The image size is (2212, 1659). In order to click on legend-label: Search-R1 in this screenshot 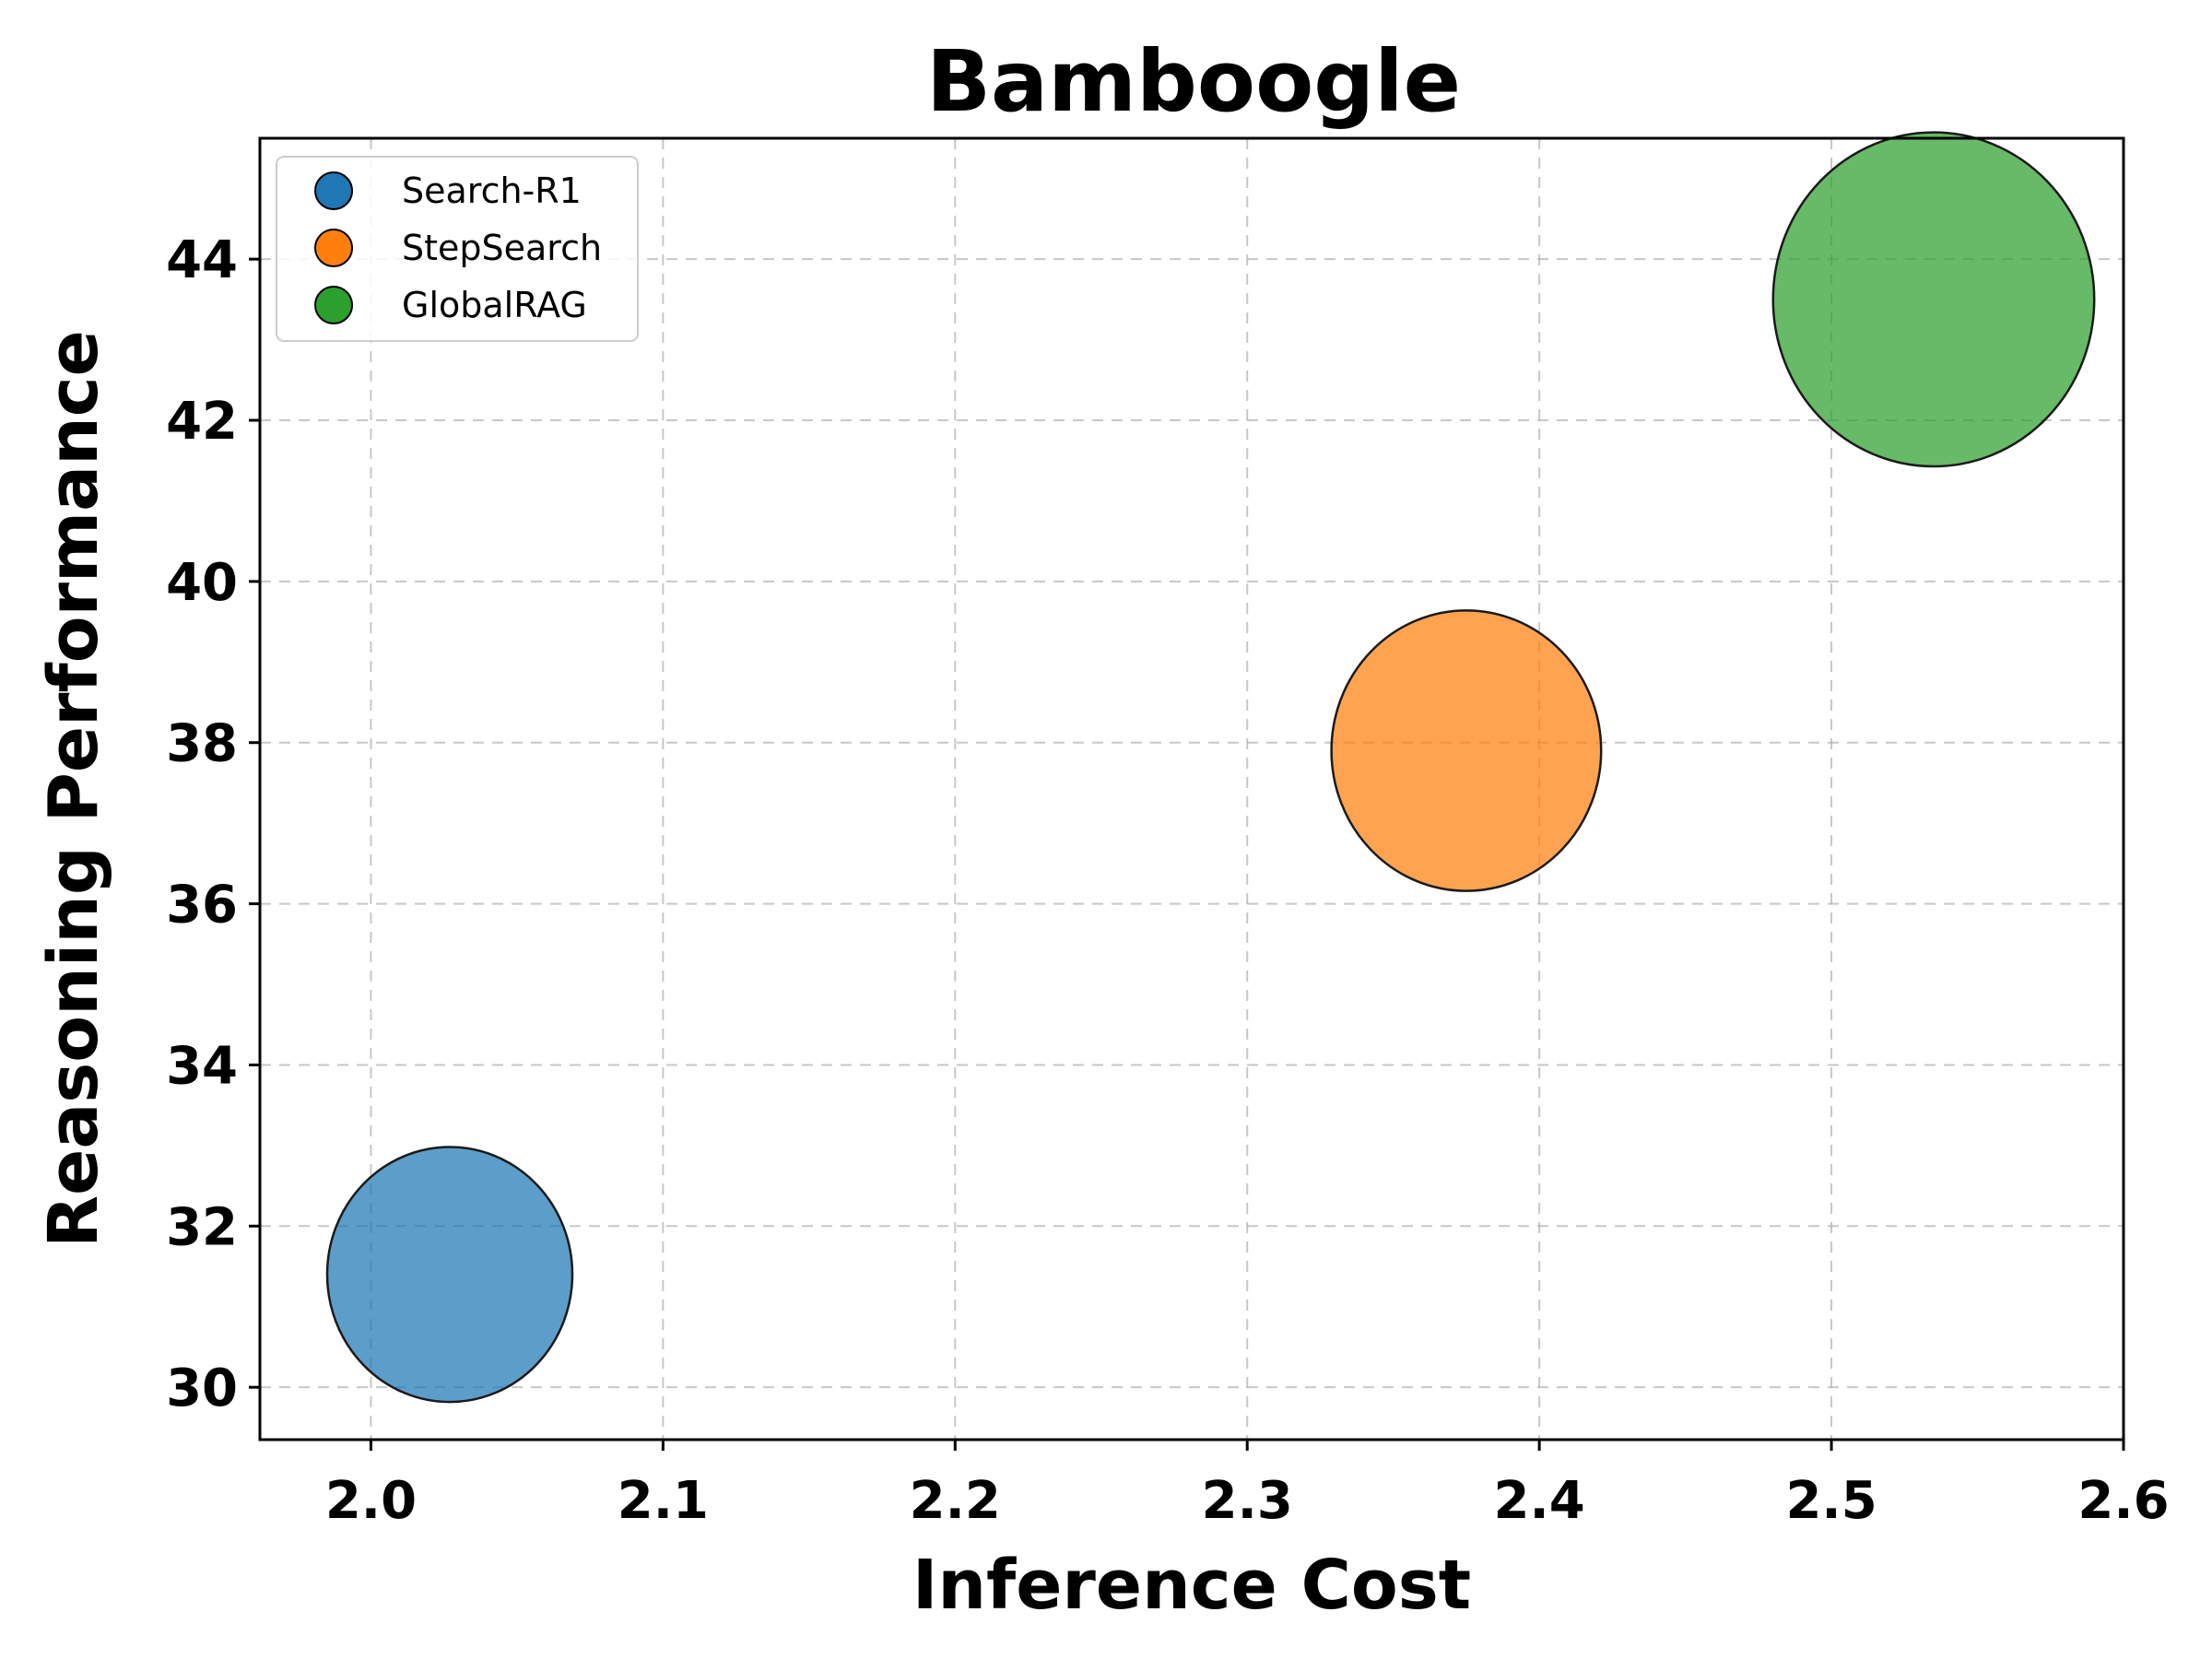, I will do `click(492, 191)`.